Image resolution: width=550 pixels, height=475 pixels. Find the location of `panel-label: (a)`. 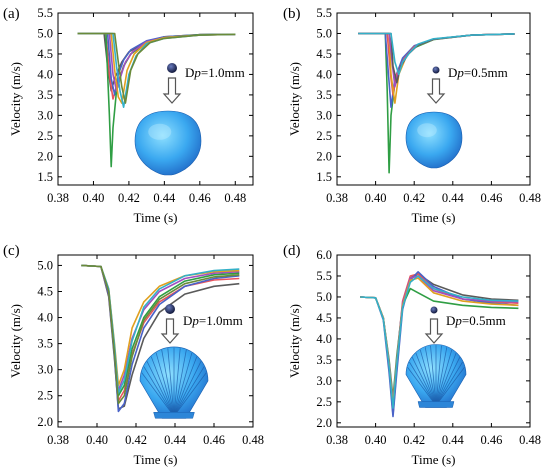

panel-label: (a) is located at coordinates (11, 14).